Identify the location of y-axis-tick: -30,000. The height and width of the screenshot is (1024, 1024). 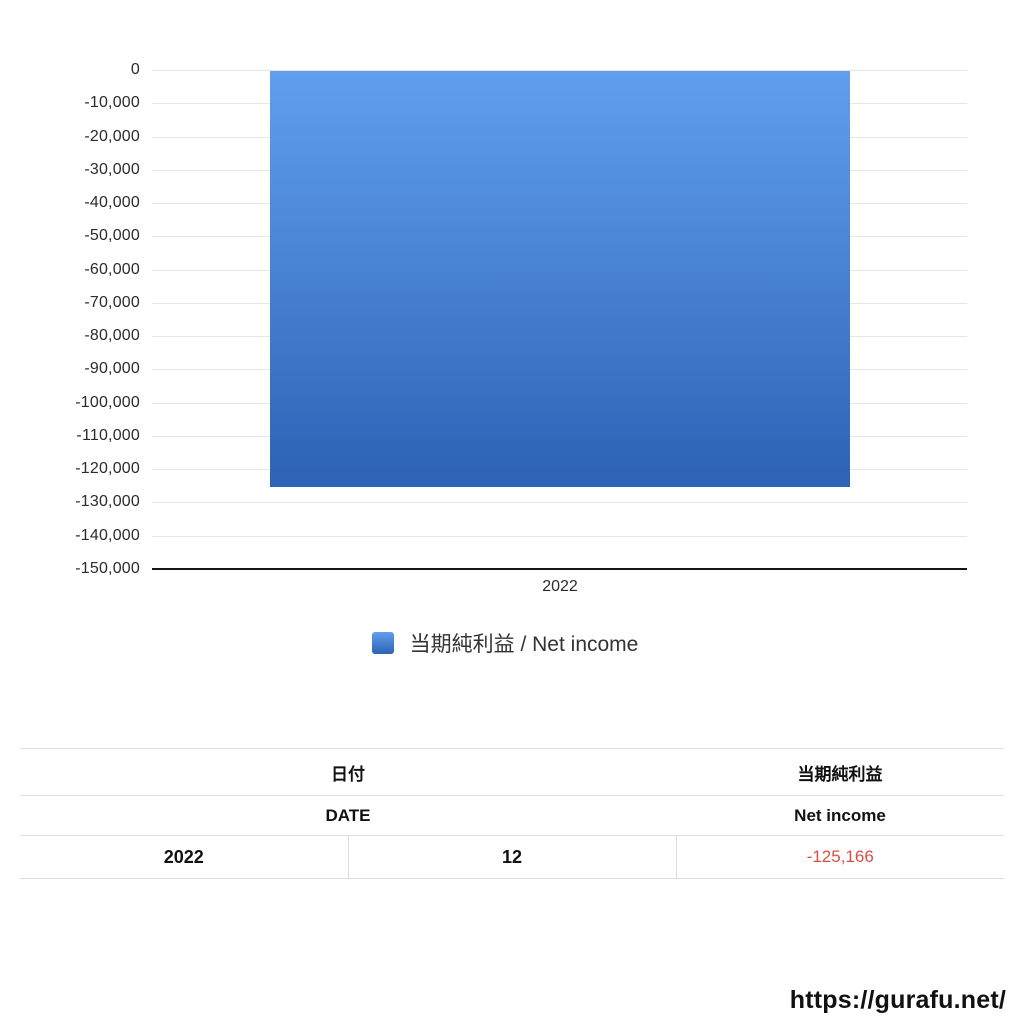
(112, 169).